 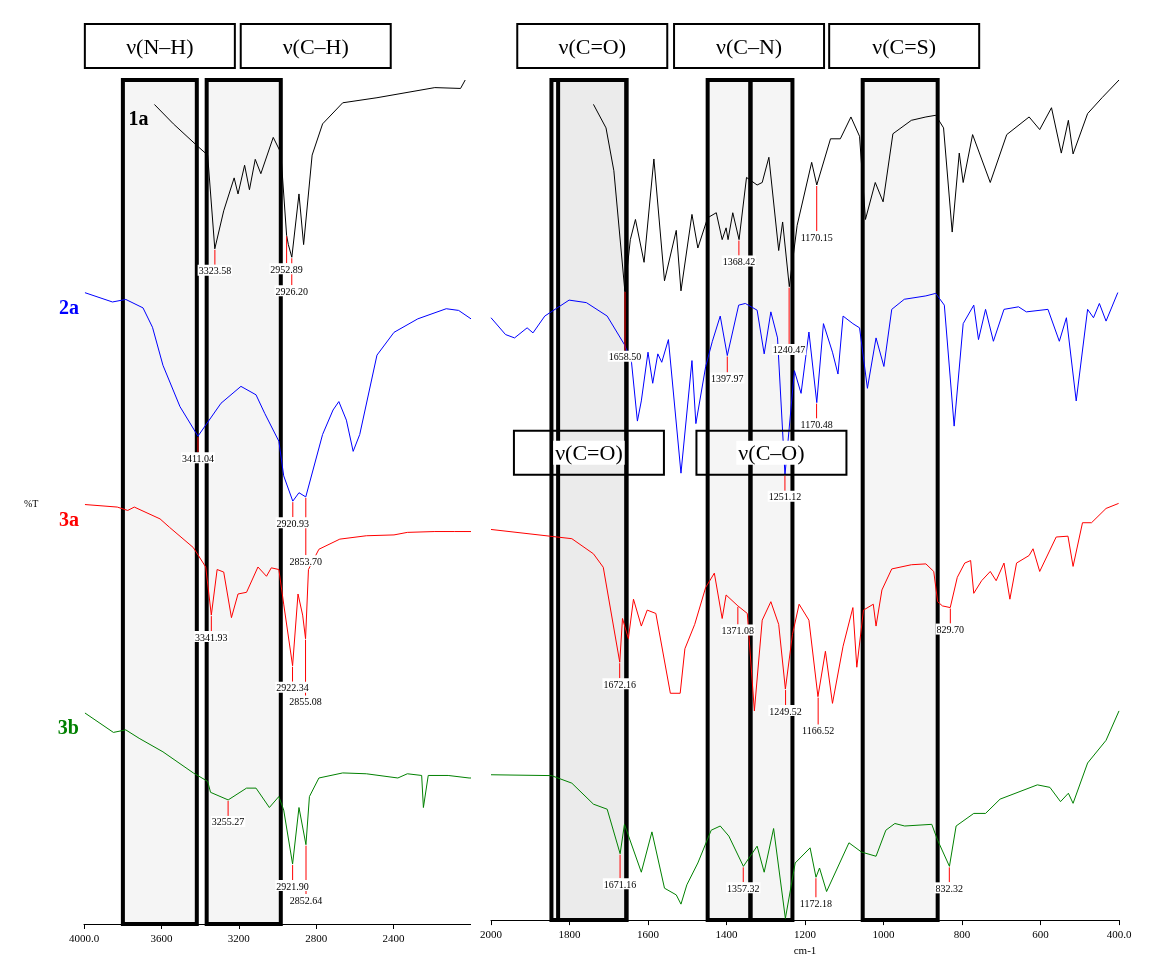 I want to click on annotation: 2853.70, so click(x=306, y=561).